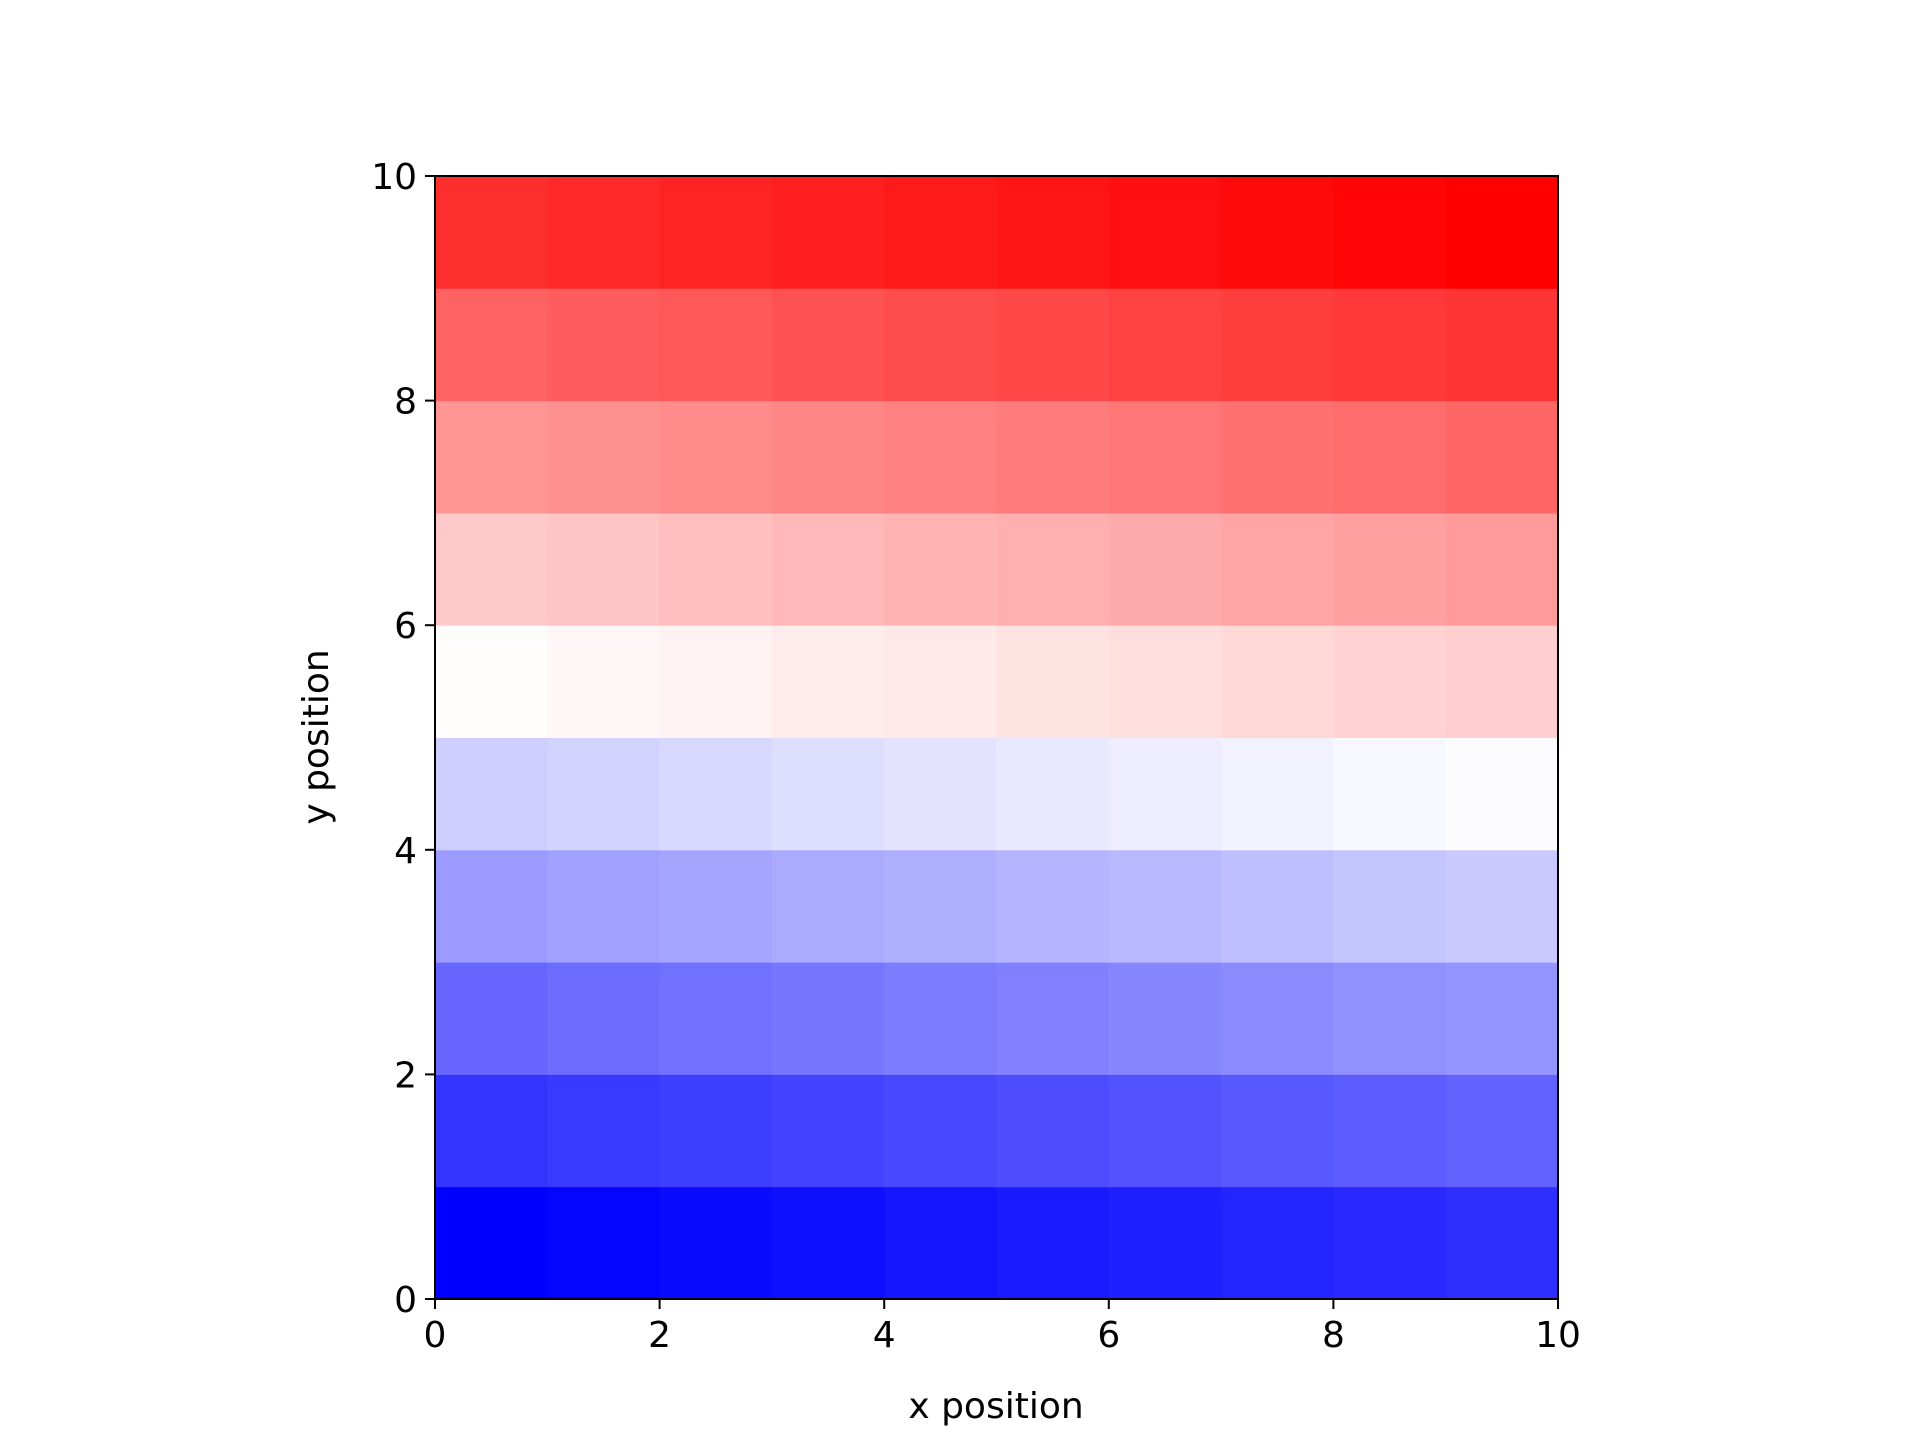  I want to click on y-tick-label: 8, so click(405, 402).